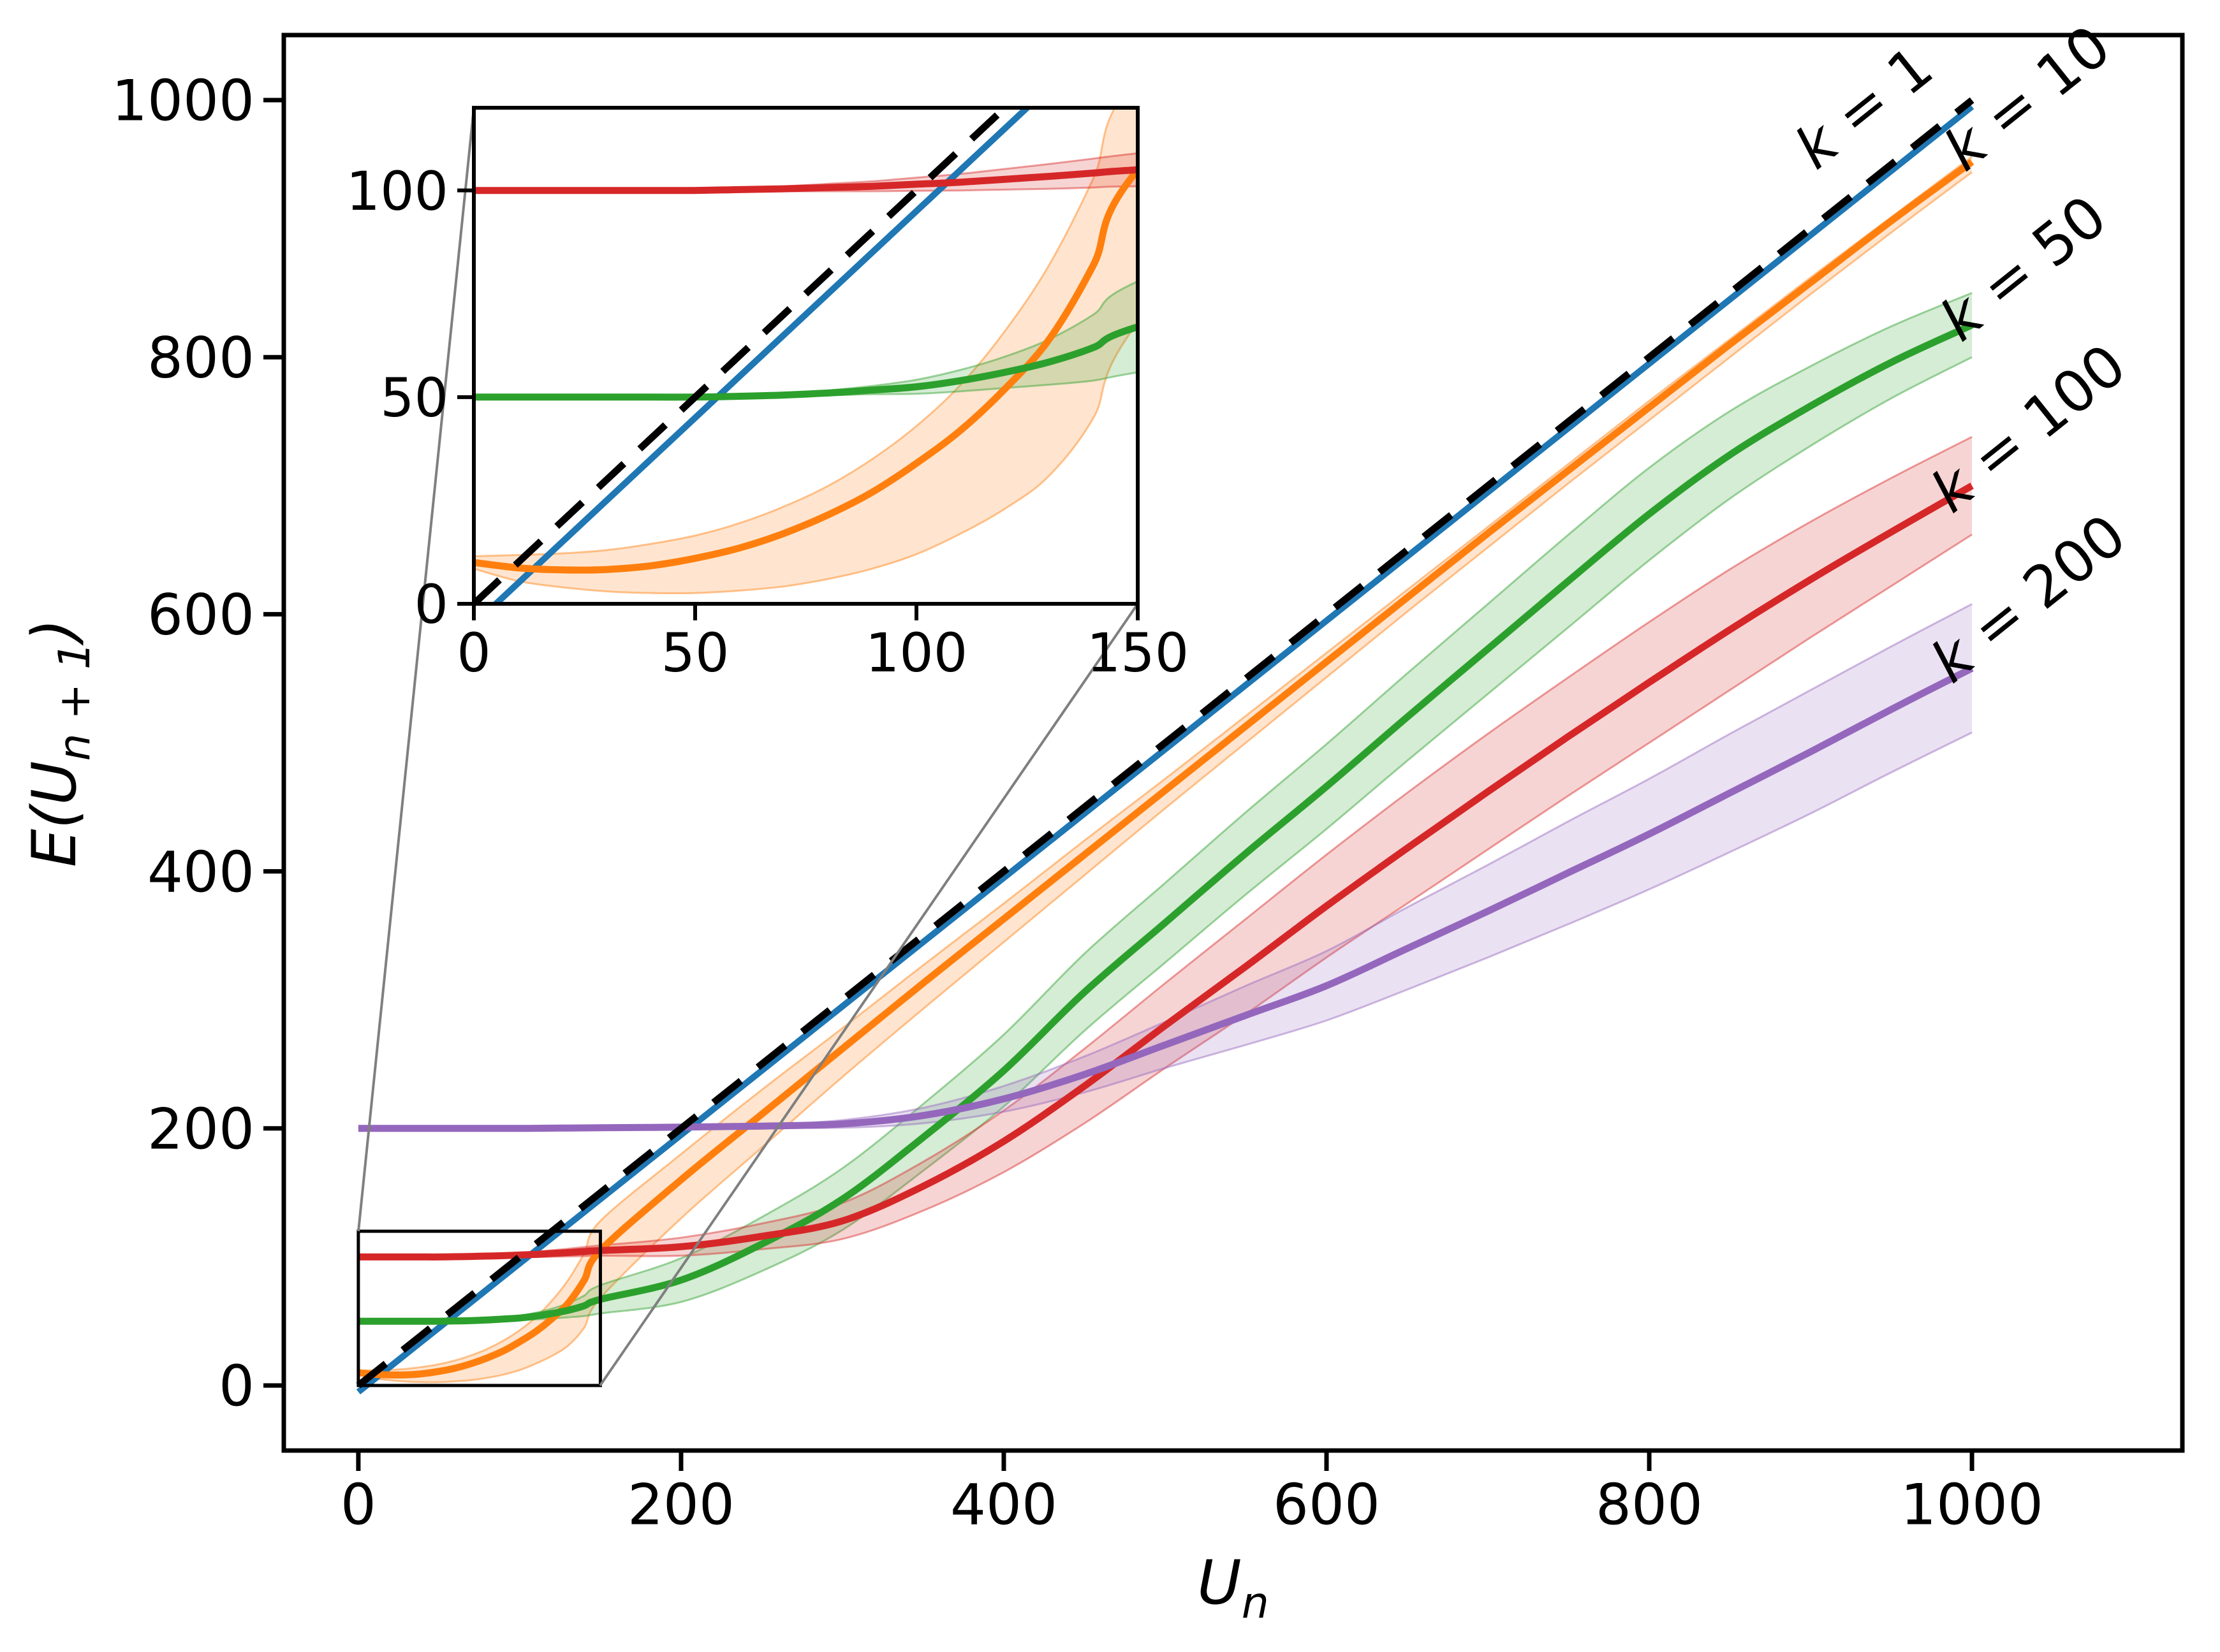  I want to click on main-x-tick-label: 400, so click(1004, 1505).